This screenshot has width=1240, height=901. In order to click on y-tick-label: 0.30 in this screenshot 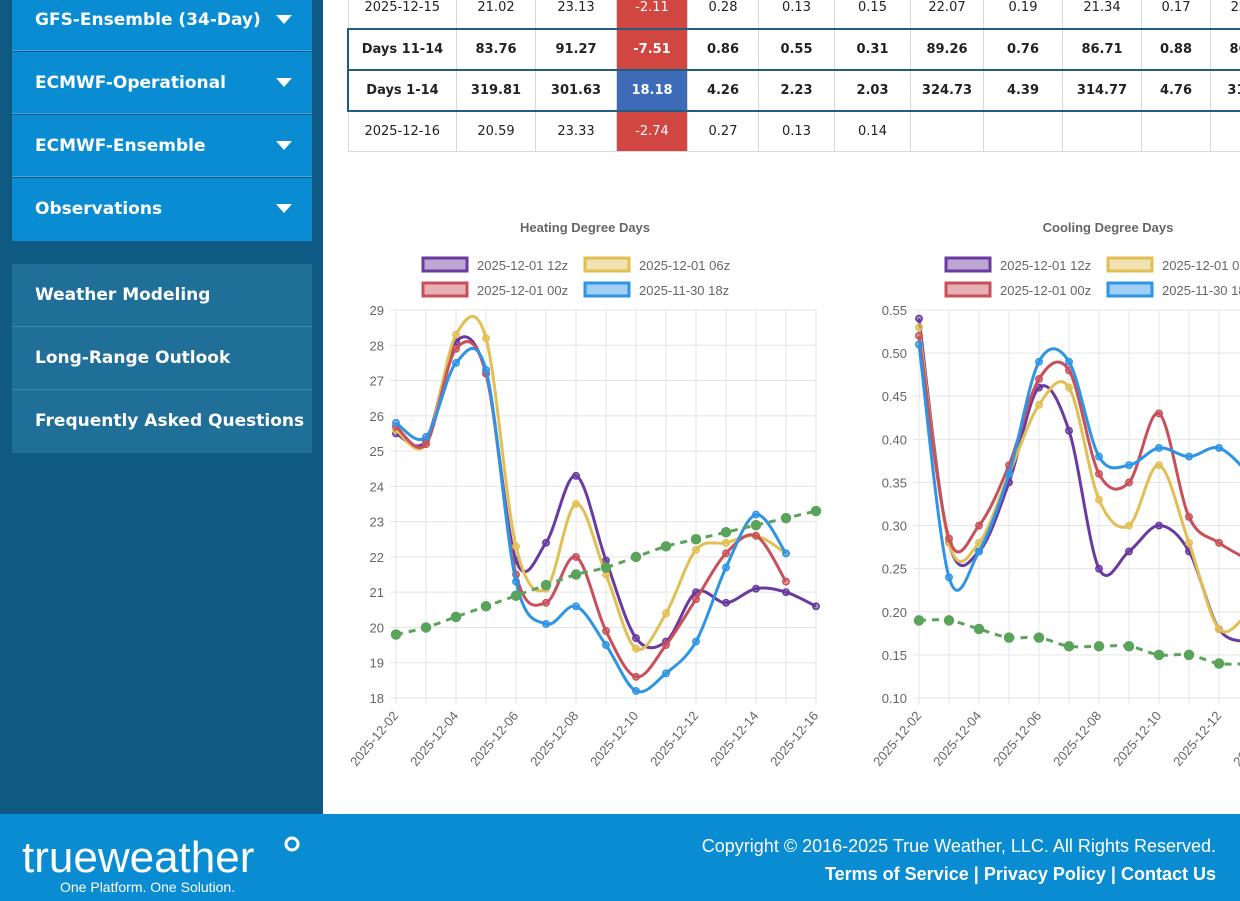, I will do `click(894, 526)`.